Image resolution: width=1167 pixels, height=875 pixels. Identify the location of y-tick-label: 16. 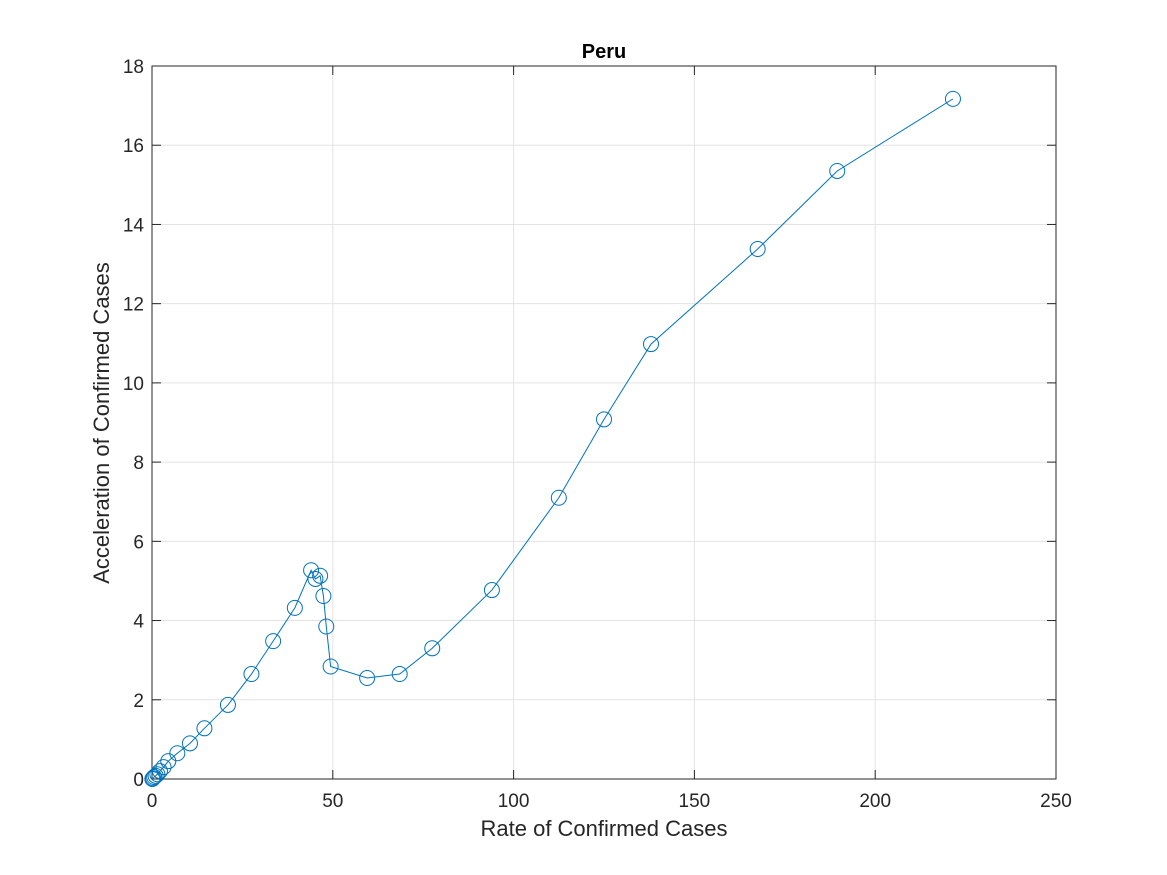
(133, 146).